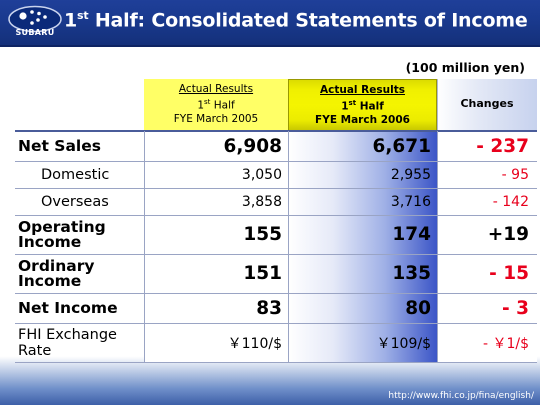 The image size is (540, 405). Describe the element at coordinates (216, 201) in the screenshot. I see `prev-value: 3,858` at that location.